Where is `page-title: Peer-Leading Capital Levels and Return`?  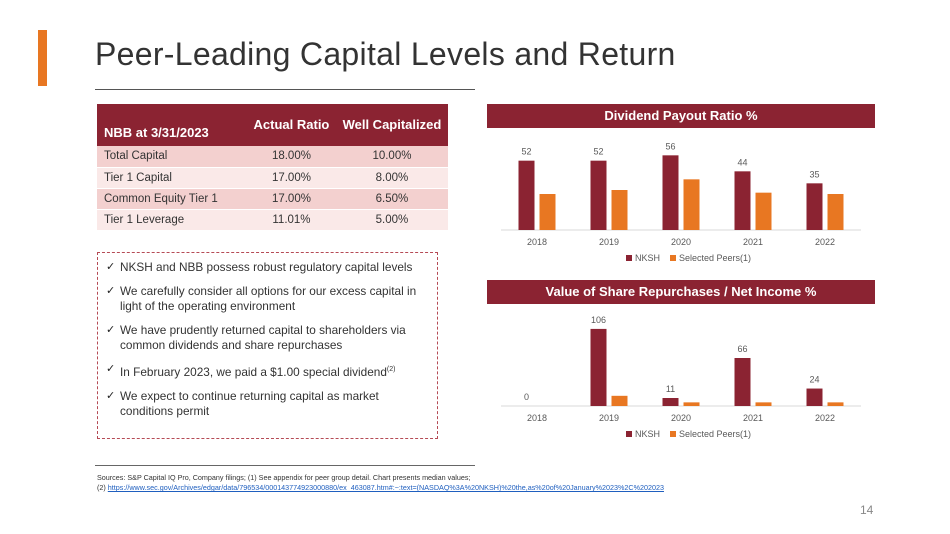 page-title: Peer-Leading Capital Levels and Return is located at coordinates (385, 54).